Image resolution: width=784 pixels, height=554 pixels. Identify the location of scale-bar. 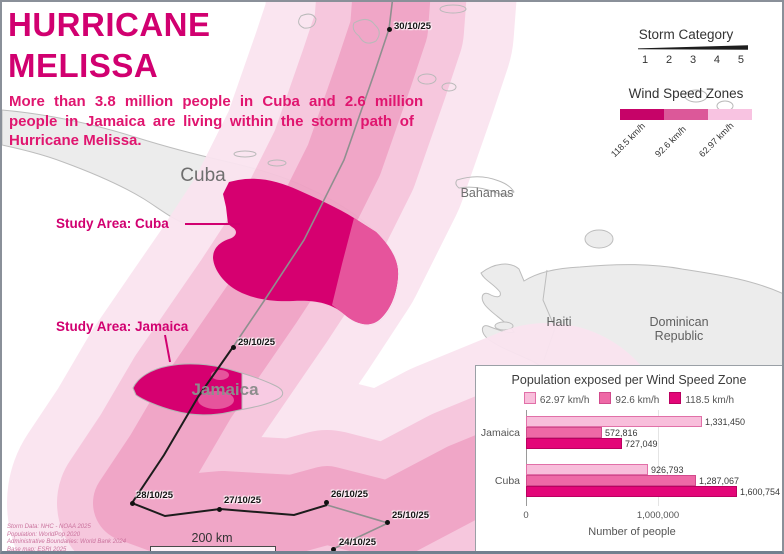
(213, 548).